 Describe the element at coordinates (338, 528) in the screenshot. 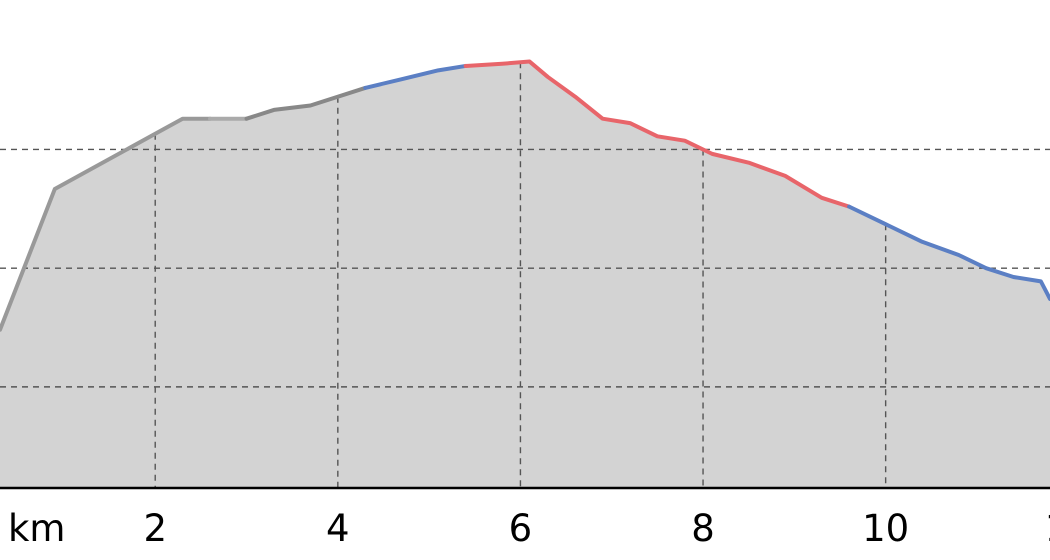

I see `x-tick-label: 4` at that location.